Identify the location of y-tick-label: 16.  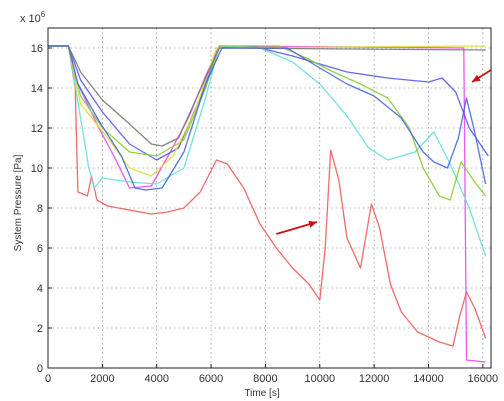
(37, 49).